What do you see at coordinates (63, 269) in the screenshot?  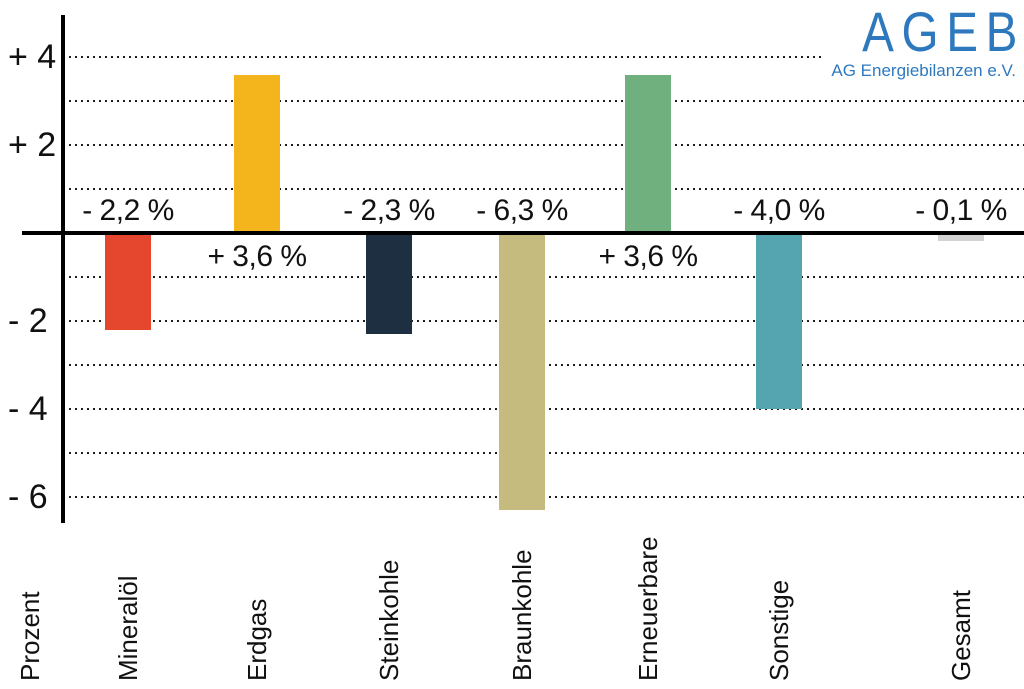 I see `y-axis-line` at bounding box center [63, 269].